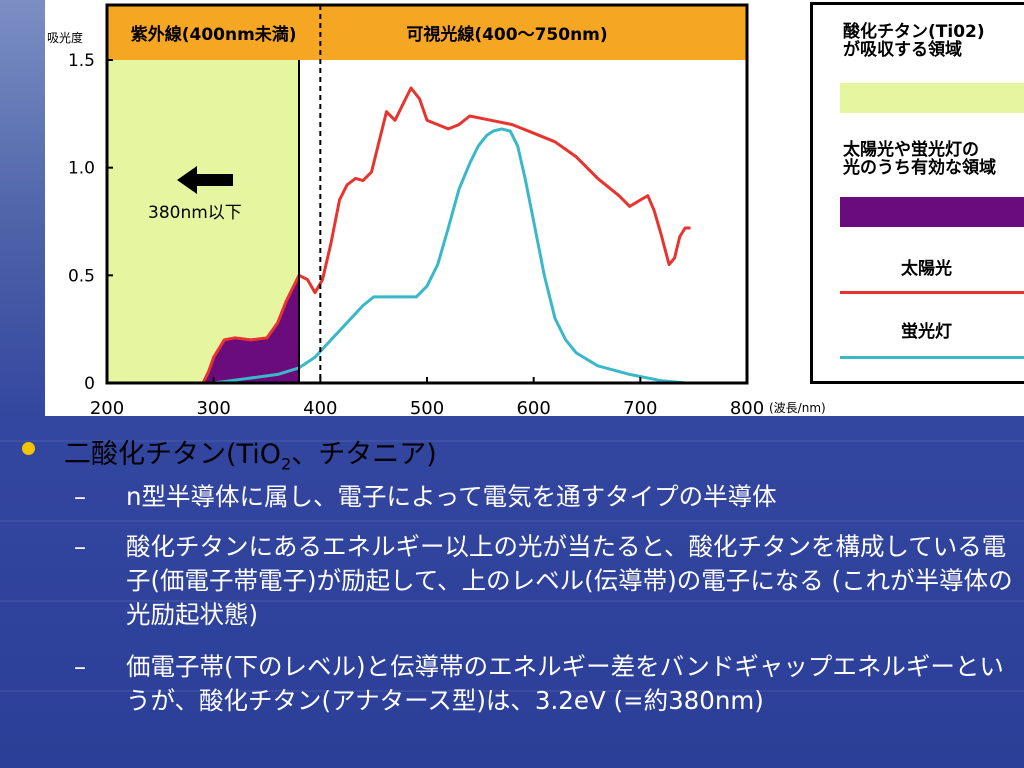  What do you see at coordinates (427, 407) in the screenshot?
I see `x-tick-label: 500` at bounding box center [427, 407].